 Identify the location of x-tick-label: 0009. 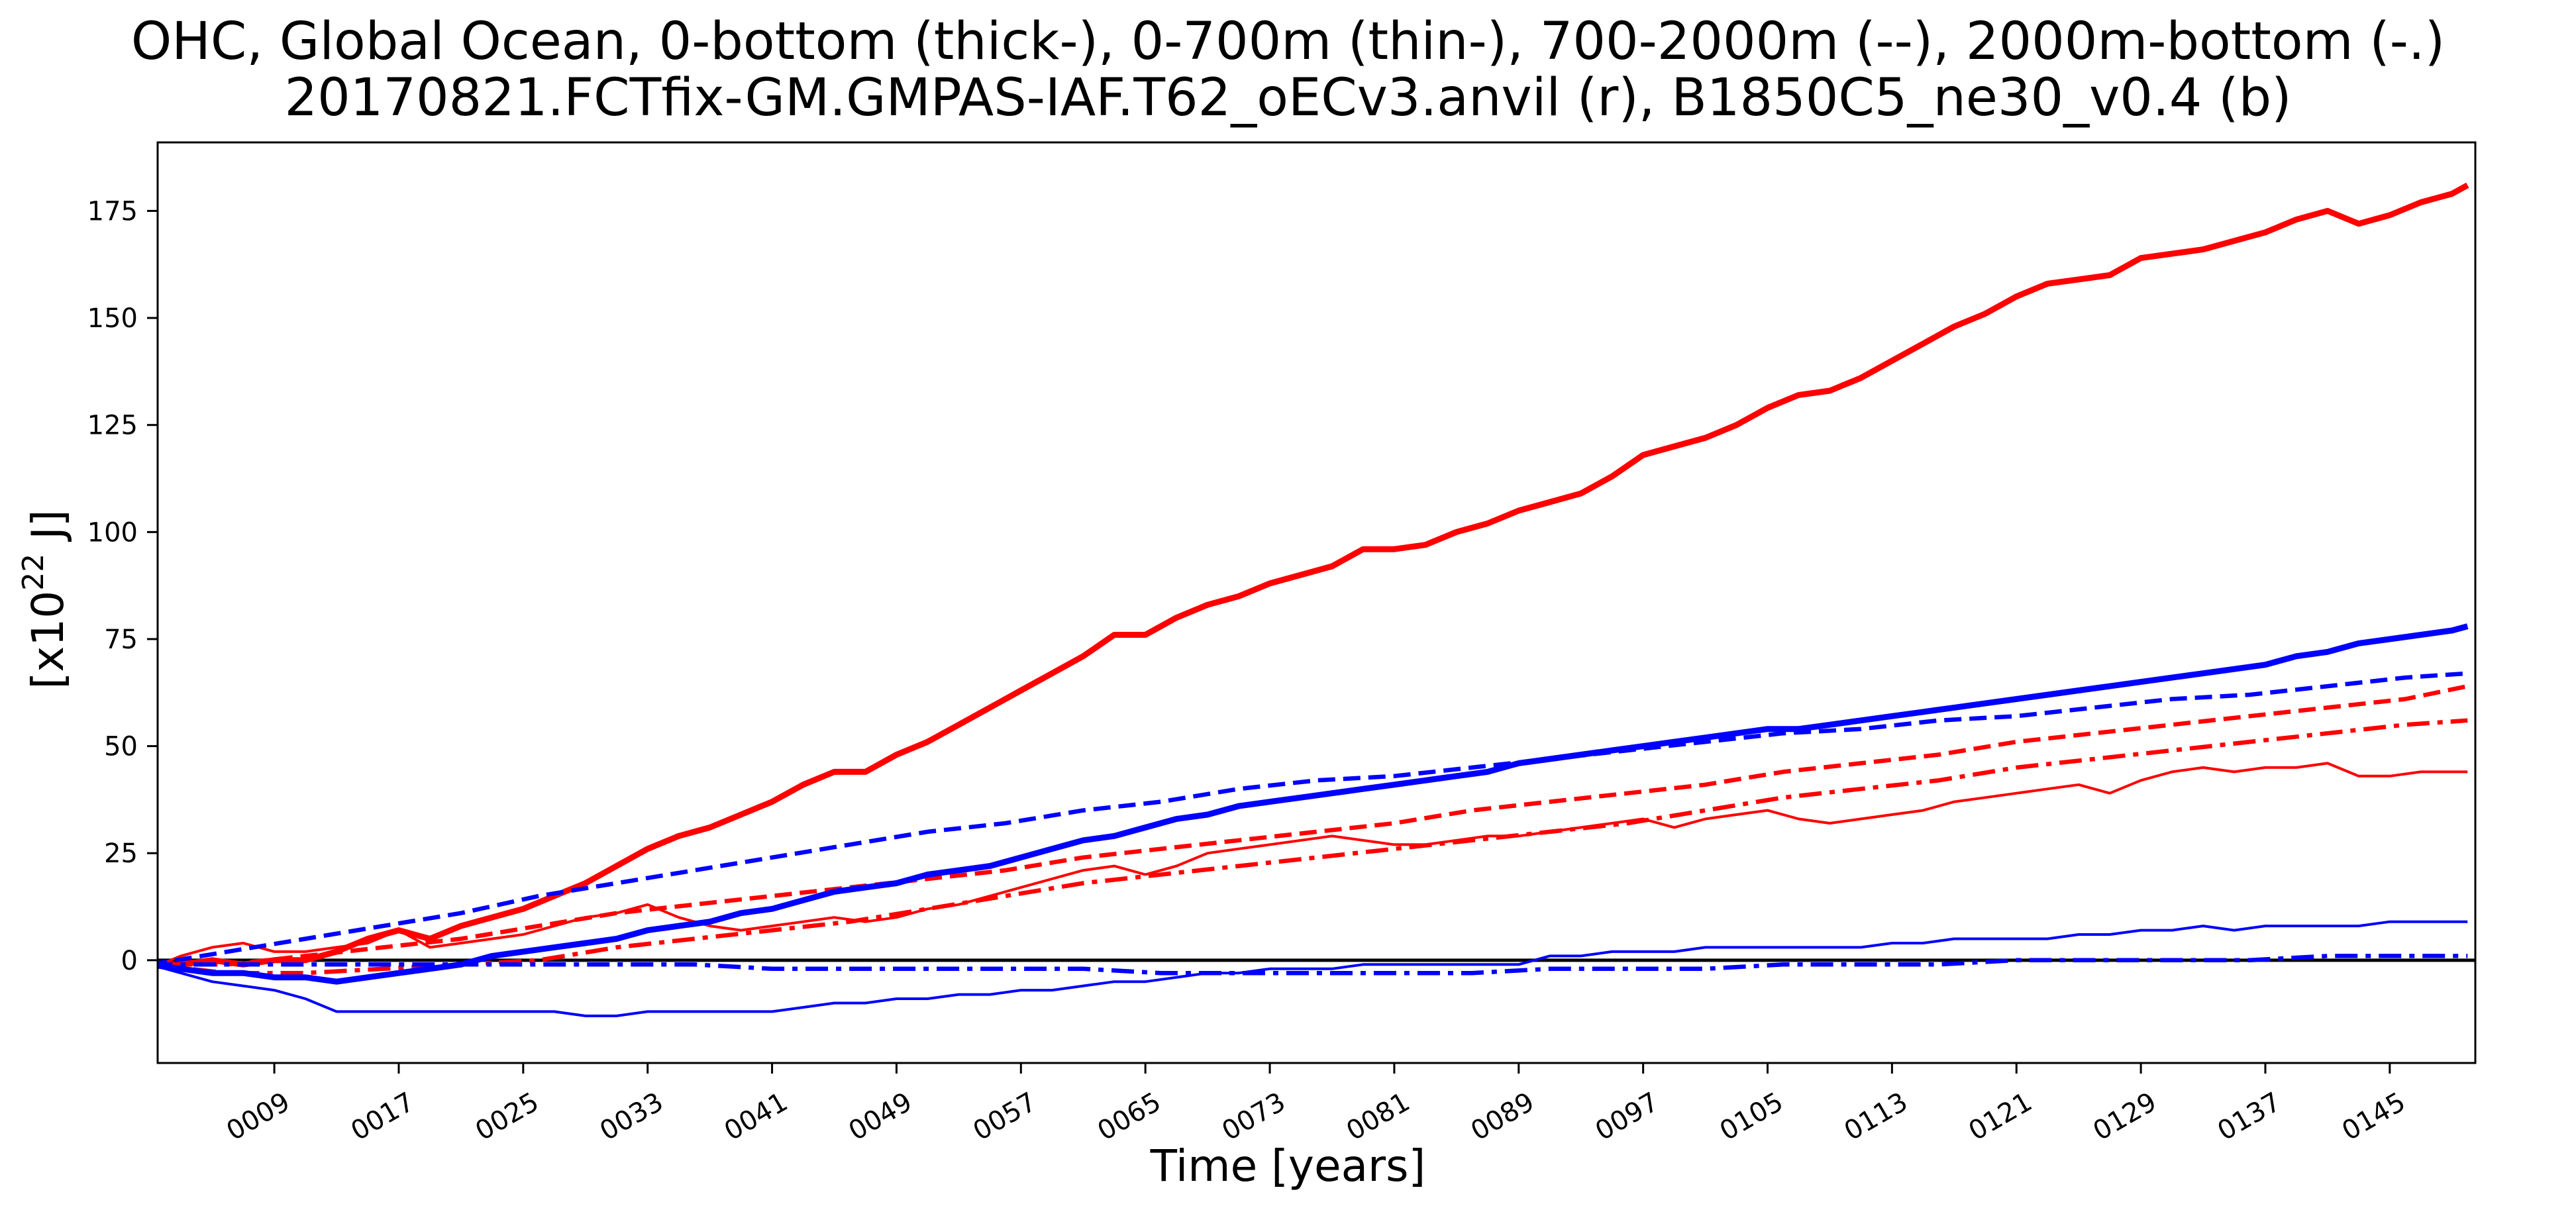
(258, 1117).